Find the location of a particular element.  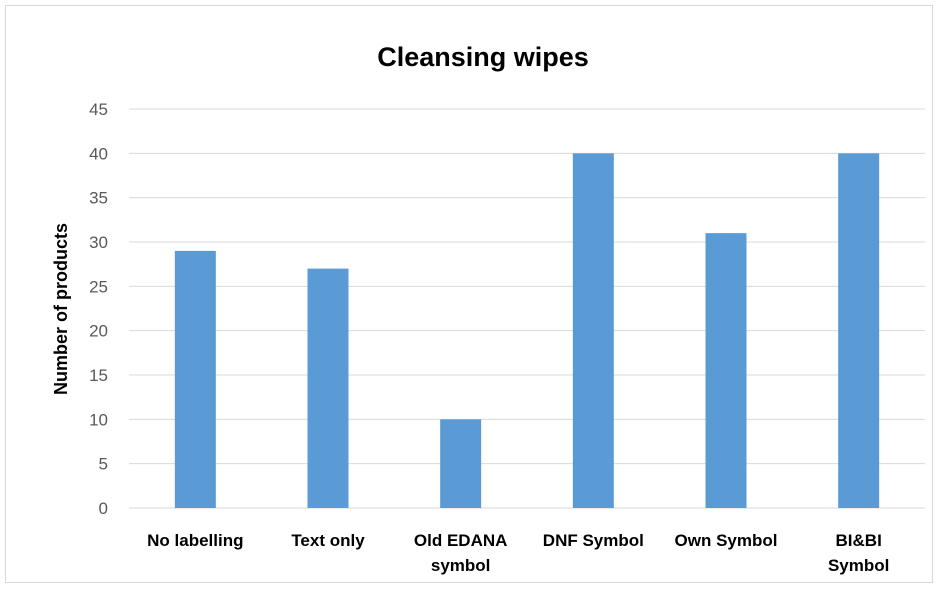

x-tick-label: Old EDANA is located at coordinates (461, 540).